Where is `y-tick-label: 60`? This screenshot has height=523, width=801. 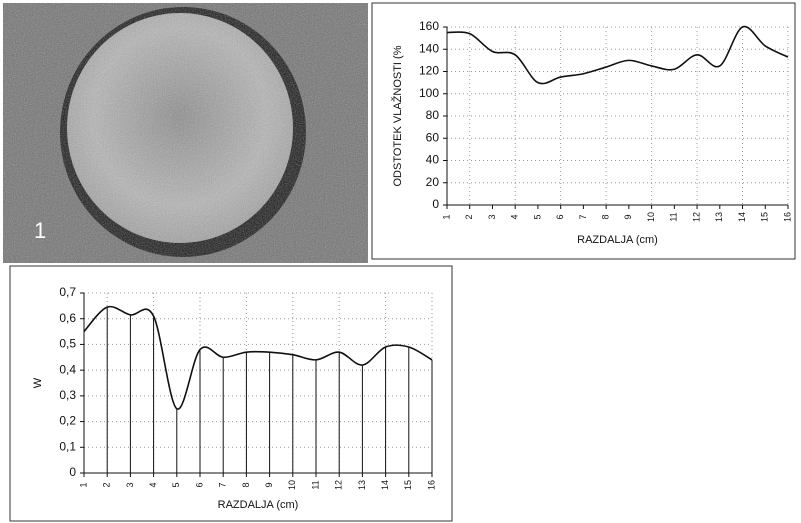
y-tick-label: 60 is located at coordinates (433, 137).